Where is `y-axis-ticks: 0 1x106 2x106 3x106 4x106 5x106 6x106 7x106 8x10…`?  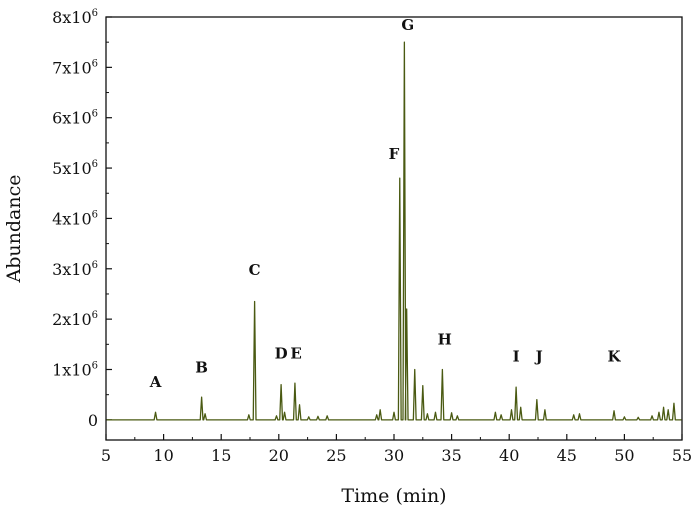 y-axis-ticks: 0 1x106 2x106 3x106 4x106 5x106 6x106 7x106 8x10… is located at coordinates (82, 219).